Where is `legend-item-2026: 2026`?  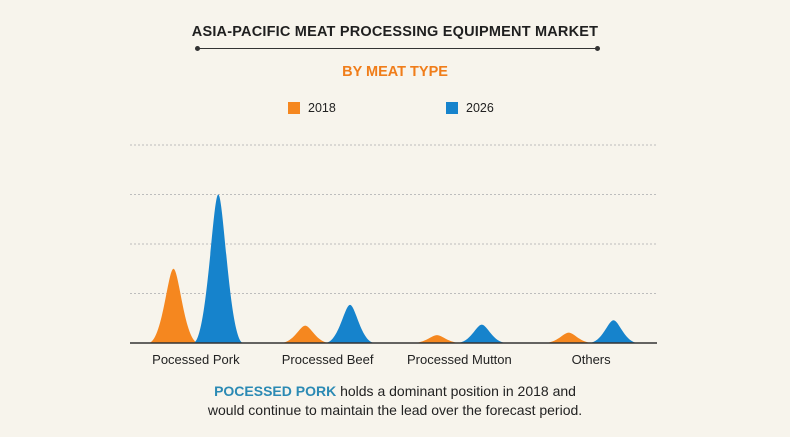 legend-item-2026: 2026 is located at coordinates (470, 108).